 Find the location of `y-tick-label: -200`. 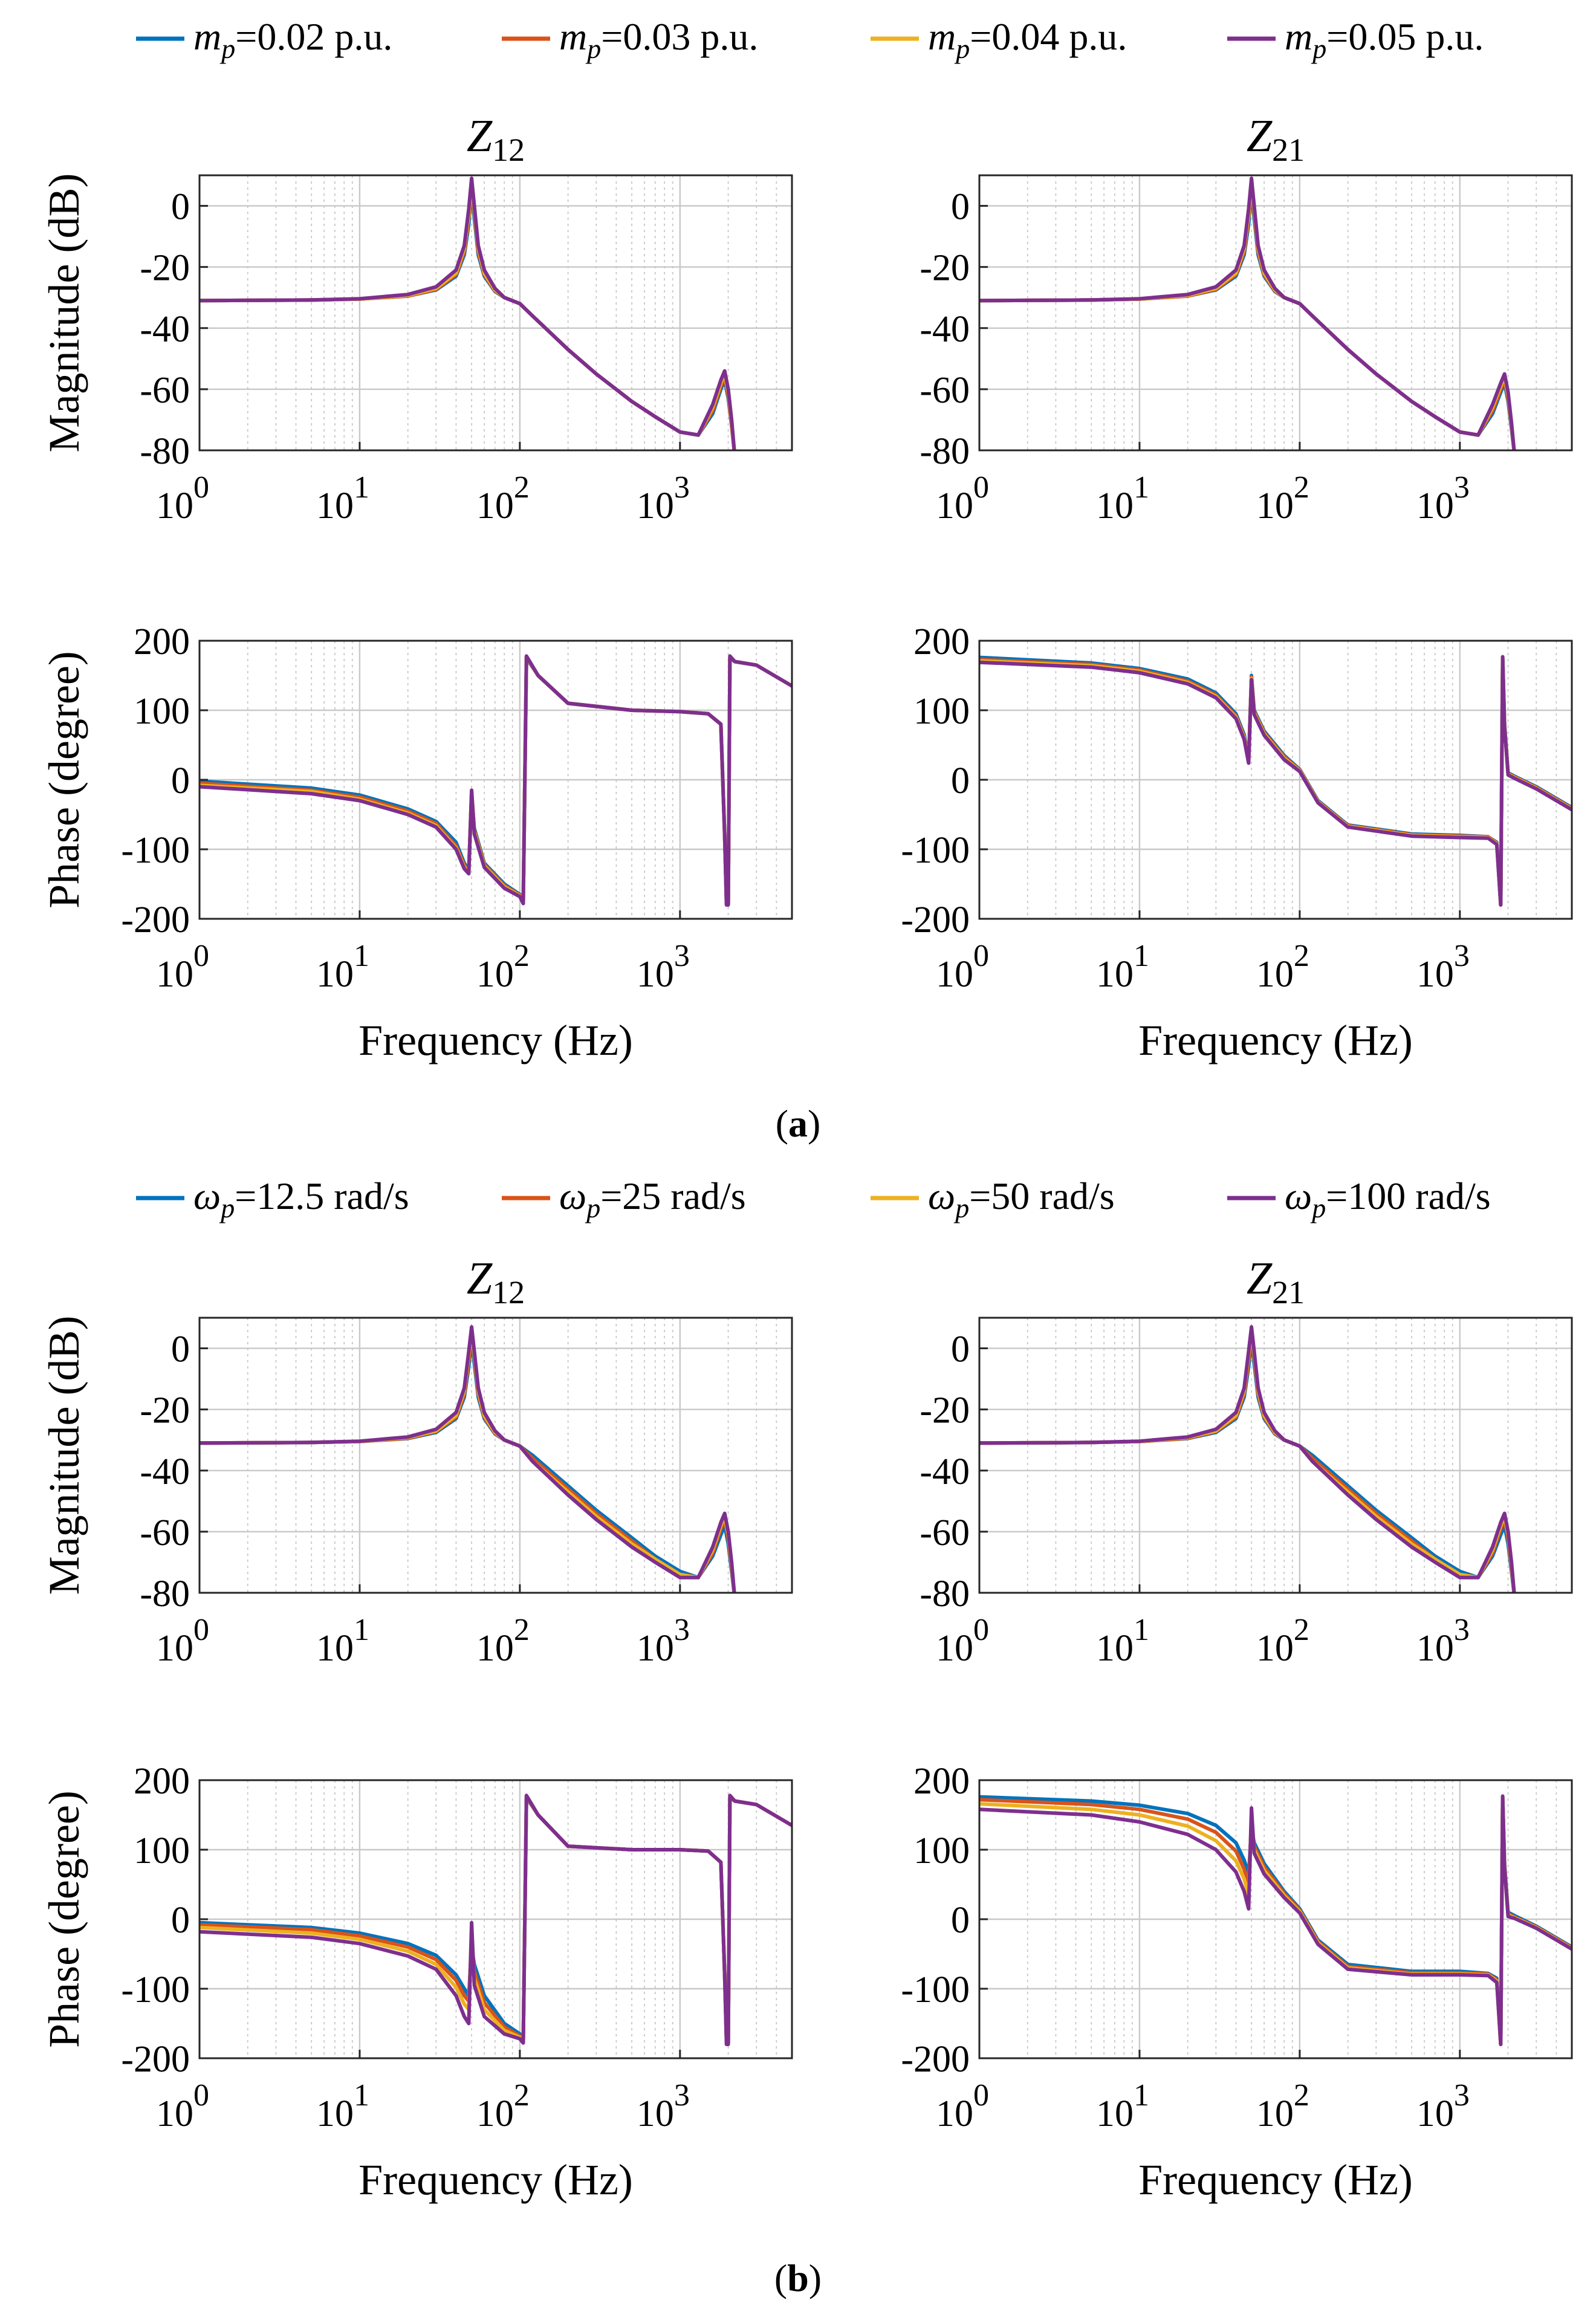

y-tick-label: -200 is located at coordinates (155, 920).